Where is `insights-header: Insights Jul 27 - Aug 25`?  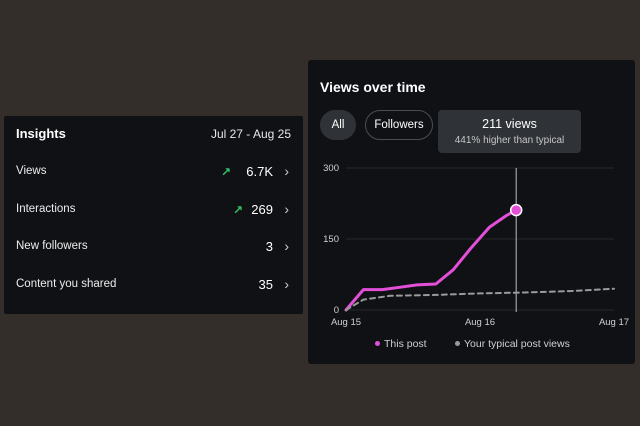 insights-header: Insights Jul 27 - Aug 25 is located at coordinates (153, 136).